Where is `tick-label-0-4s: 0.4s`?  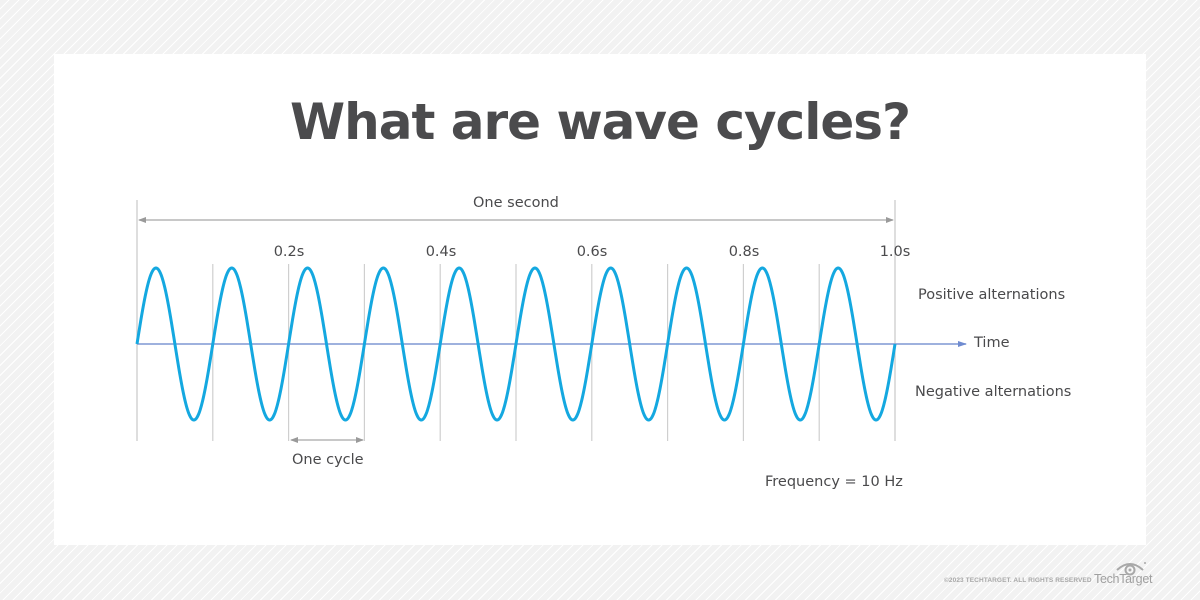 tick-label-0-4s: 0.4s is located at coordinates (441, 252).